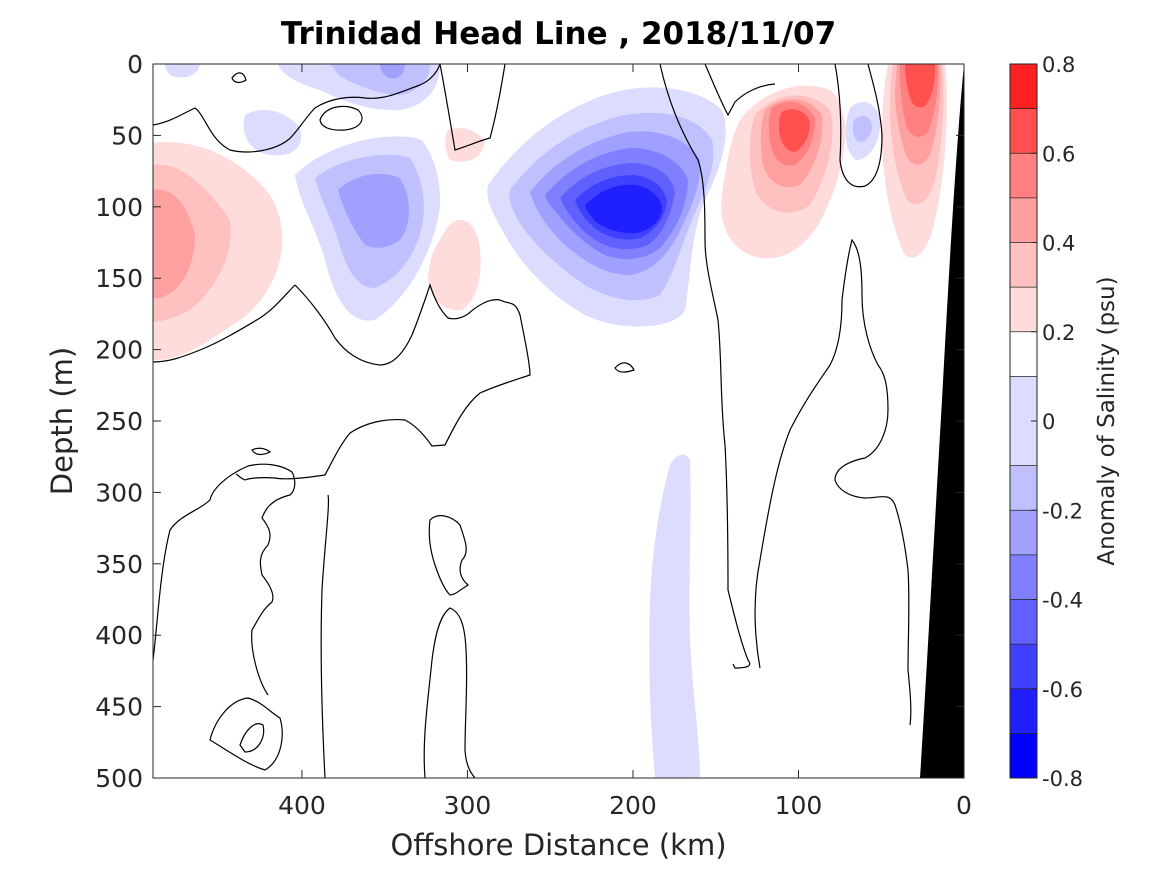 This screenshot has width=1167, height=875. I want to click on colorbar-tick-label: 0.2, so click(1058, 333).